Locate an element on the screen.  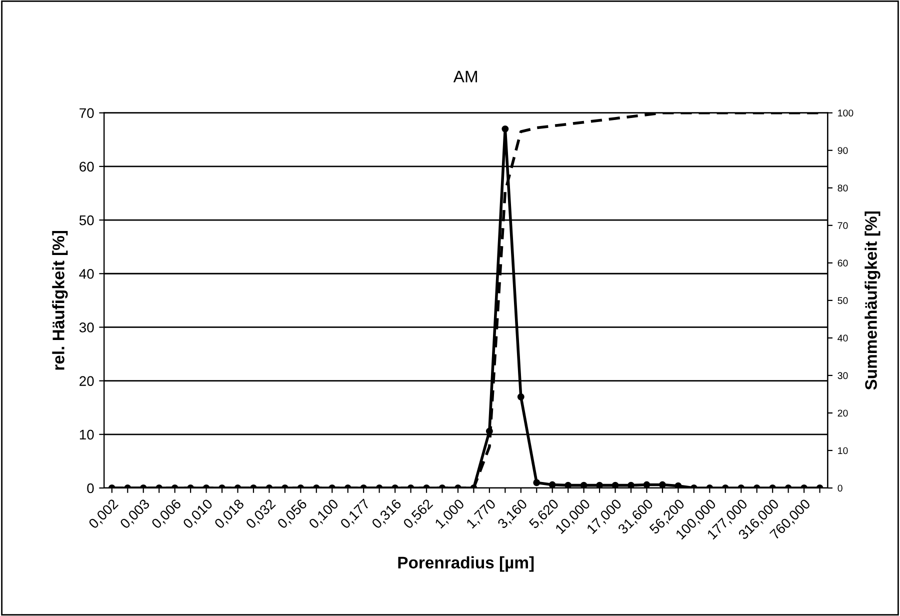
x-axis-title: Porenradius [µm] is located at coordinates (466, 564).